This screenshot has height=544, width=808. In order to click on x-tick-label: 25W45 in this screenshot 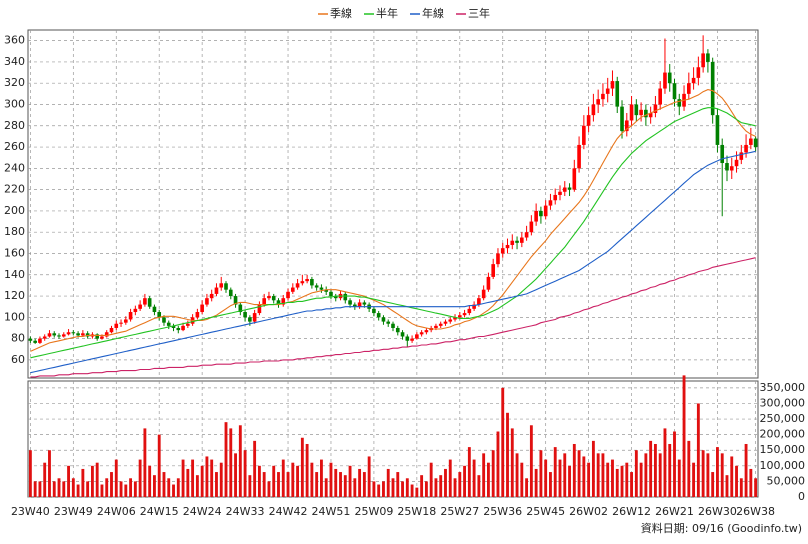, I will do `click(545, 511)`.